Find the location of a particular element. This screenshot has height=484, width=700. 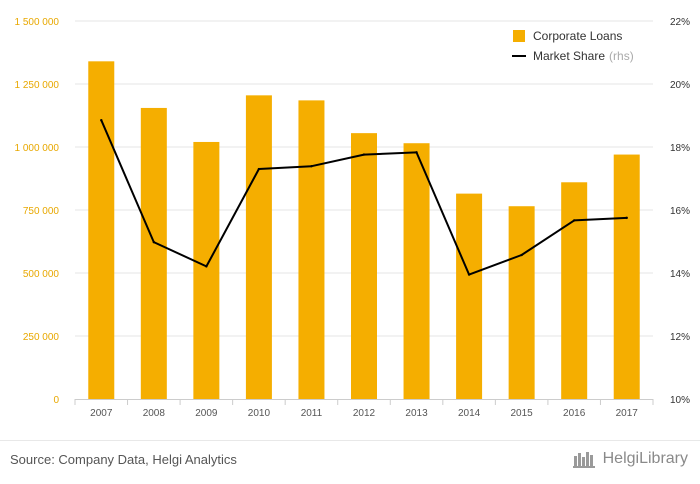

x-tick-label: 2017 is located at coordinates (627, 413).